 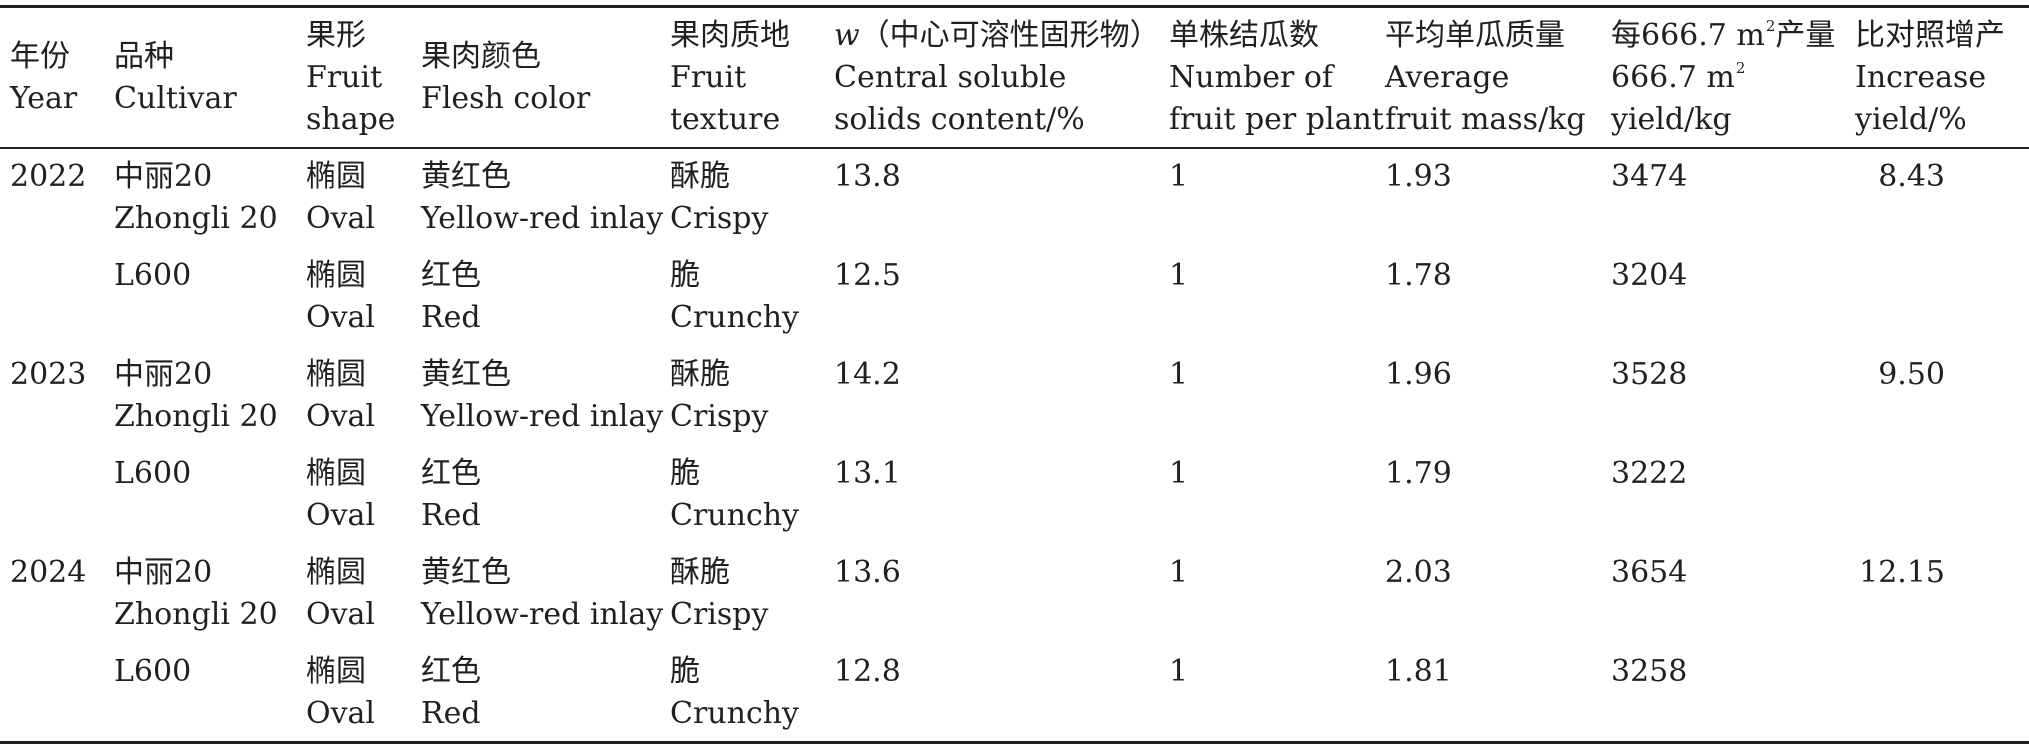 What do you see at coordinates (1688, 35) in the screenshot?
I see `header-yield-cn-pre: 每666.7 m` at bounding box center [1688, 35].